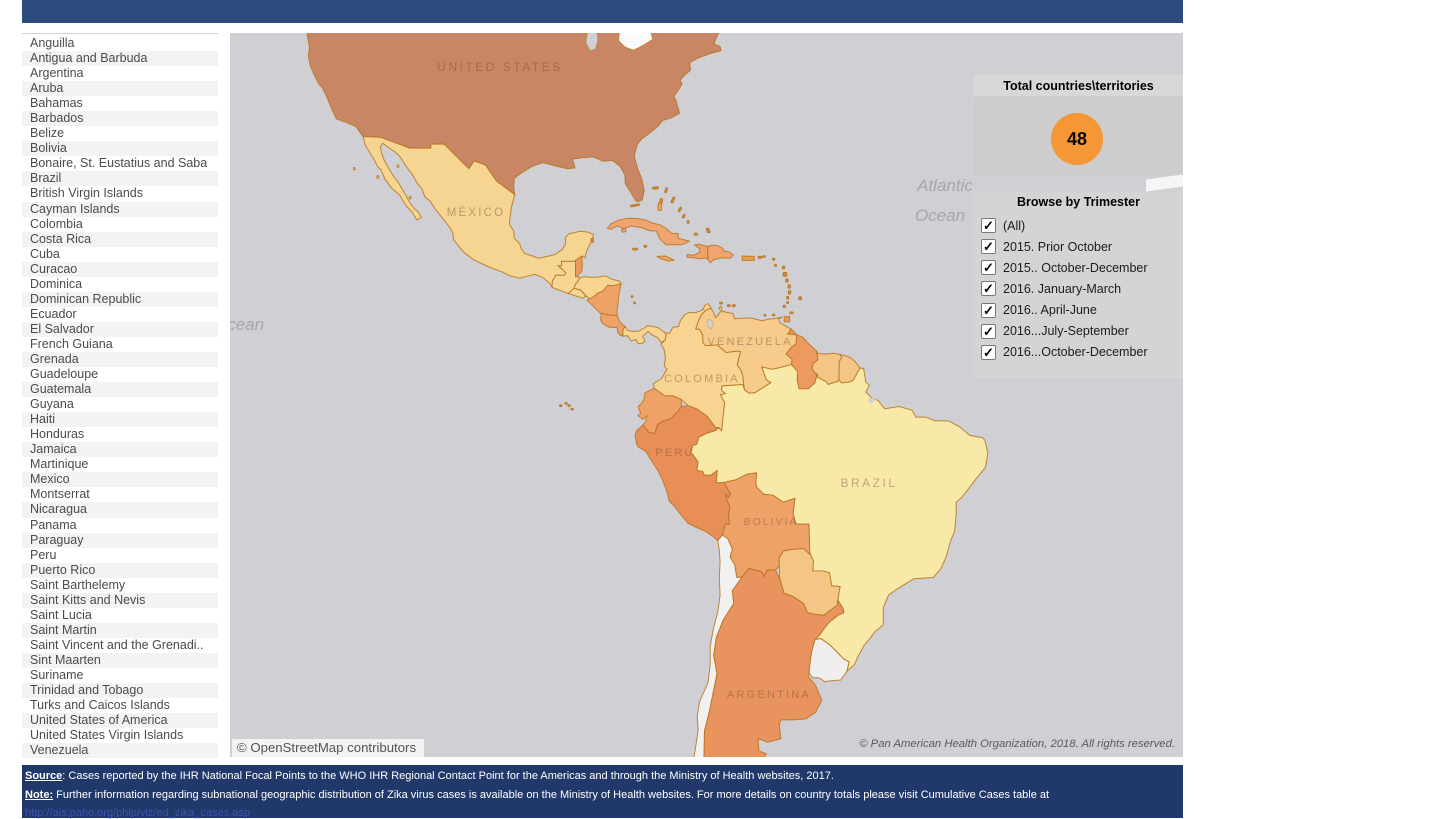 Image resolution: width=1456 pixels, height=819 pixels. What do you see at coordinates (674, 452) in the screenshot?
I see `svg-text: PERÚ` at bounding box center [674, 452].